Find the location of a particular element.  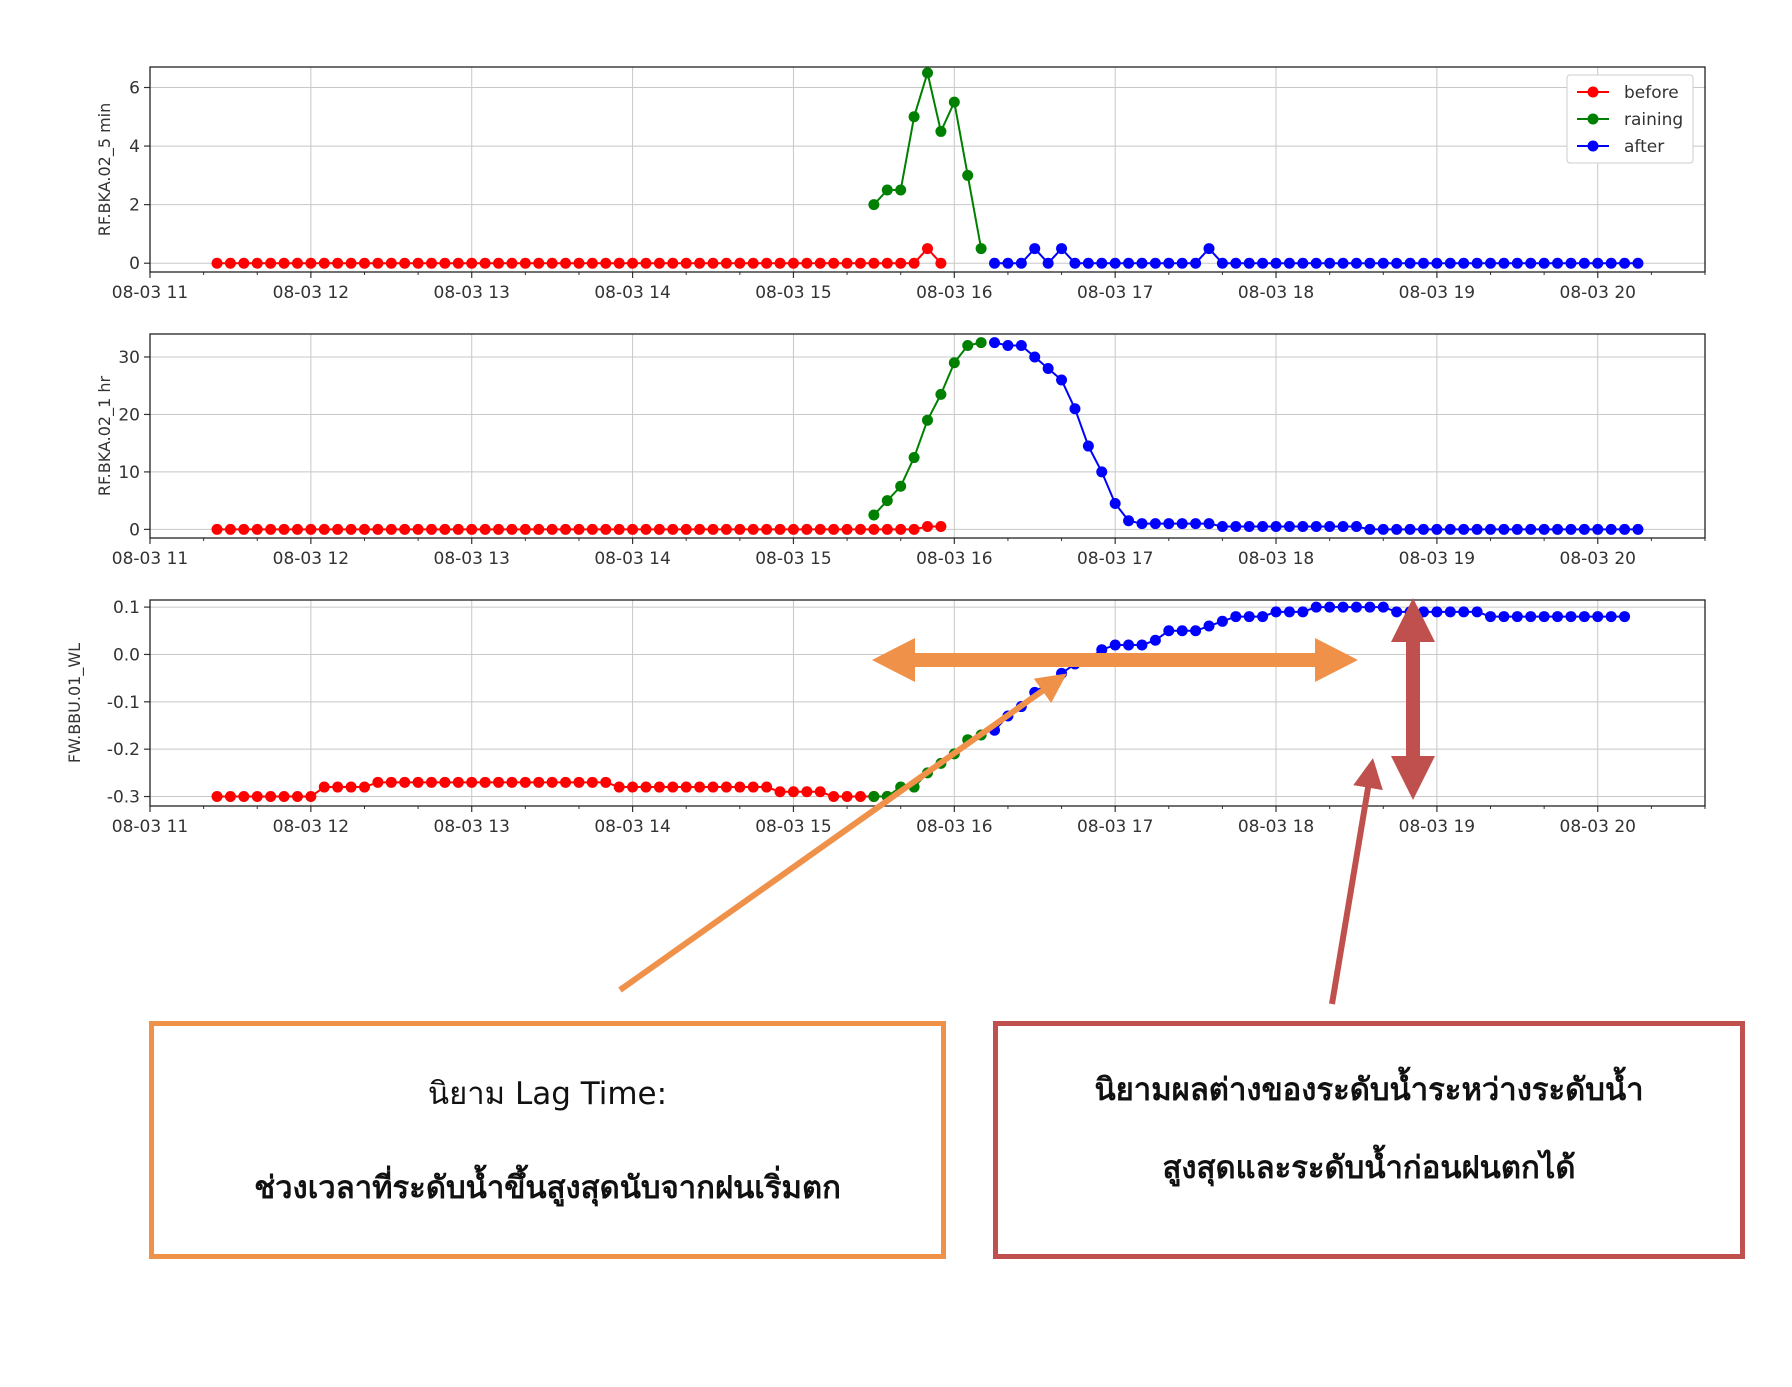

level-difference-line-2: สูงสุดและระดับน้ำก่อนฝนตกได้ is located at coordinates (1369, 1168).